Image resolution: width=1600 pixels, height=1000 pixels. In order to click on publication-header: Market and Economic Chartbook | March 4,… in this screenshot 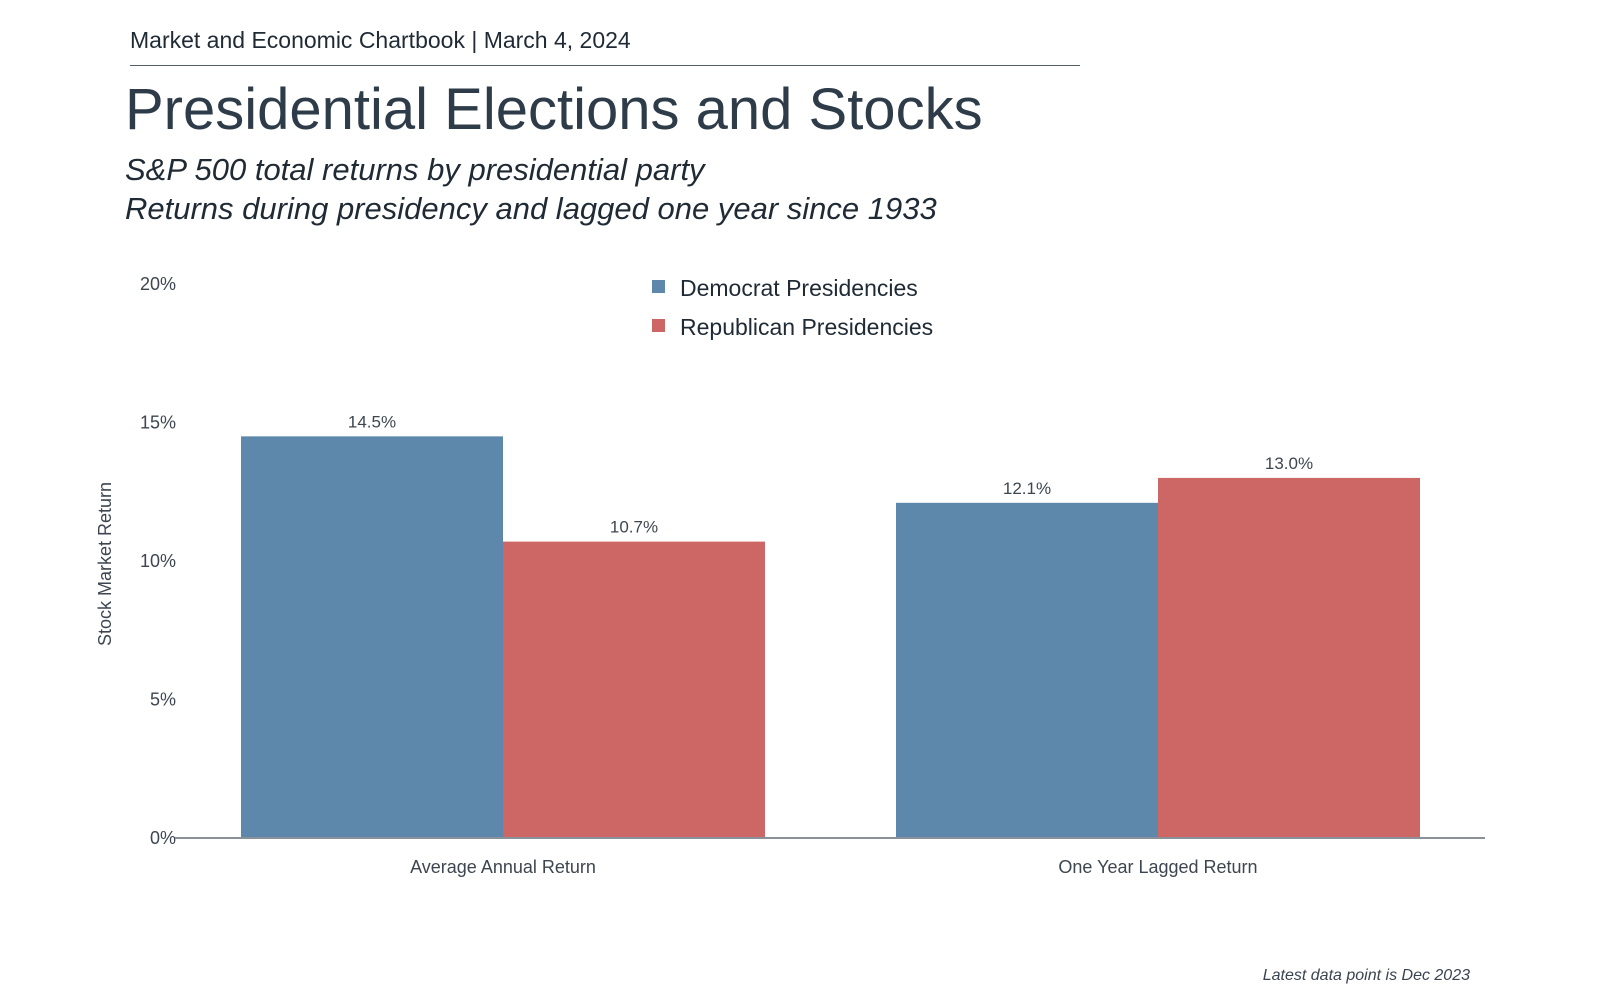, I will do `click(380, 40)`.